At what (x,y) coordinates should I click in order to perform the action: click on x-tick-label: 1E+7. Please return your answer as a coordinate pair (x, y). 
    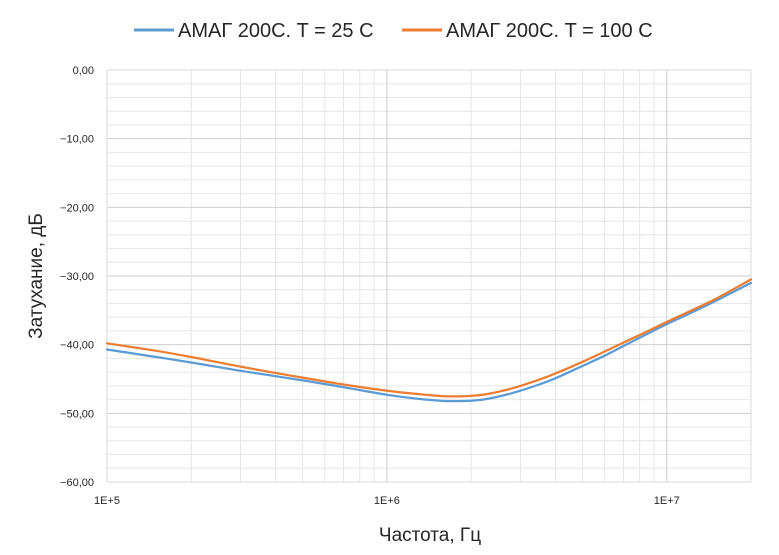
    Looking at the image, I should click on (667, 501).